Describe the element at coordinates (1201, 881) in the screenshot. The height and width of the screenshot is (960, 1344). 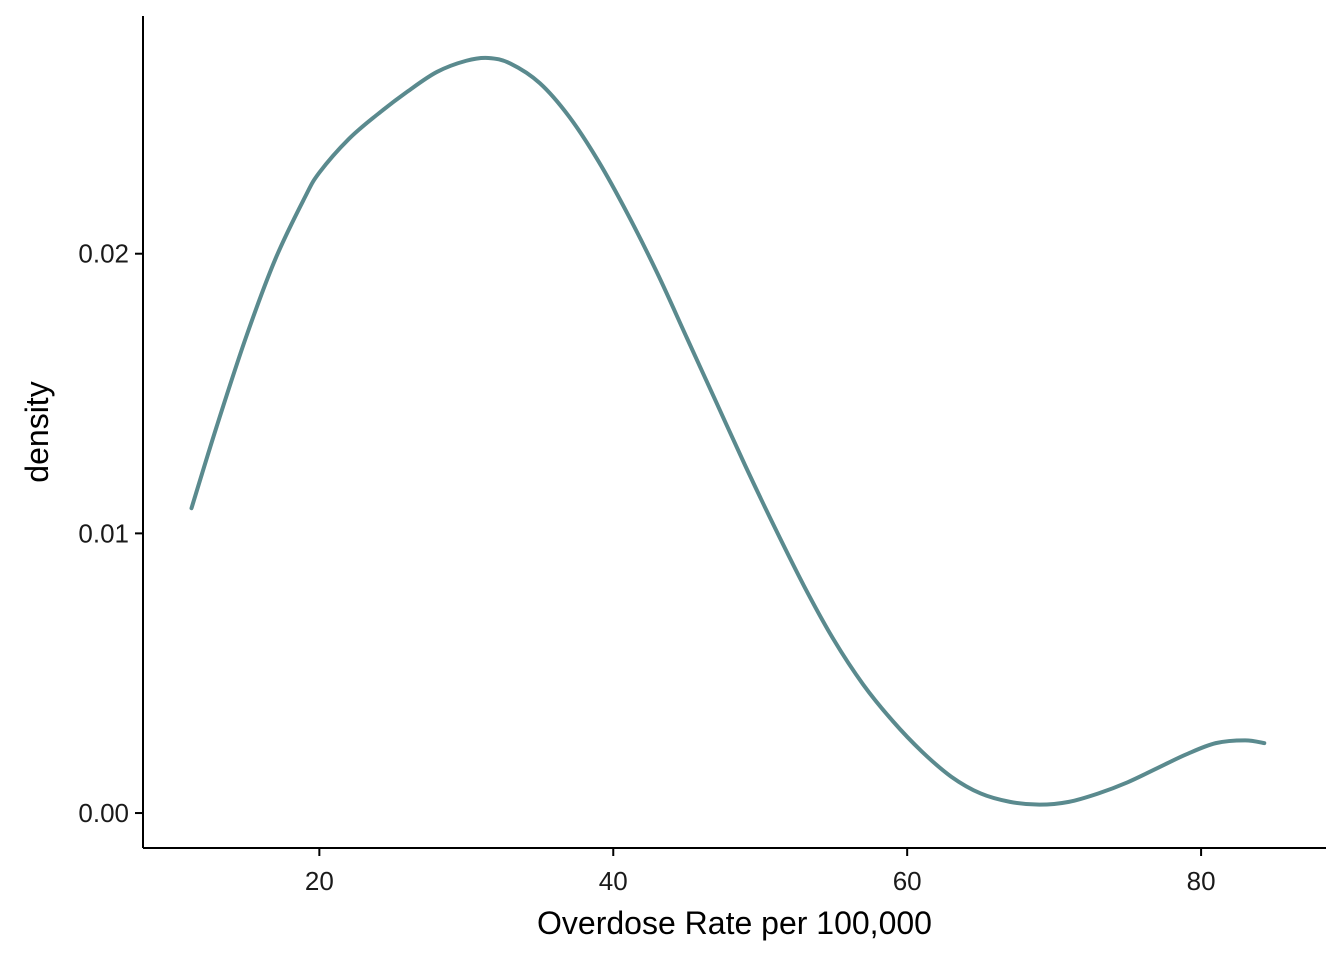
I see `x-tick-label: 80` at that location.